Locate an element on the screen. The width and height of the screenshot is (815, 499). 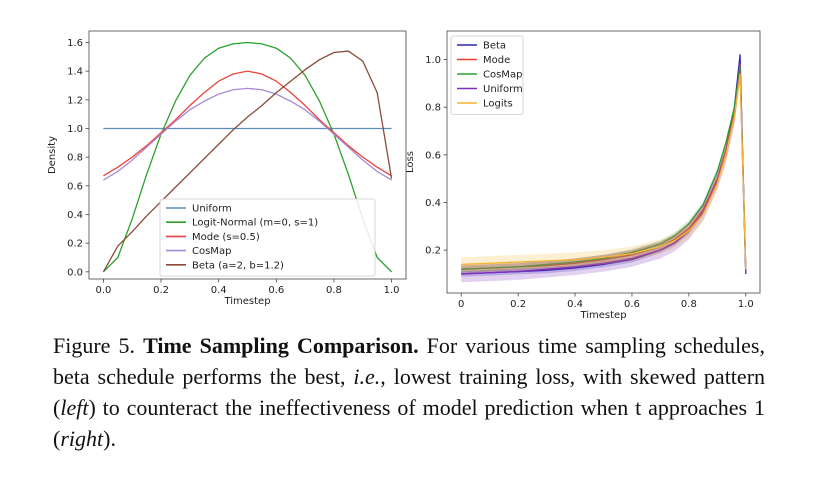
y-tick-label: 1.4 is located at coordinates (75, 72).